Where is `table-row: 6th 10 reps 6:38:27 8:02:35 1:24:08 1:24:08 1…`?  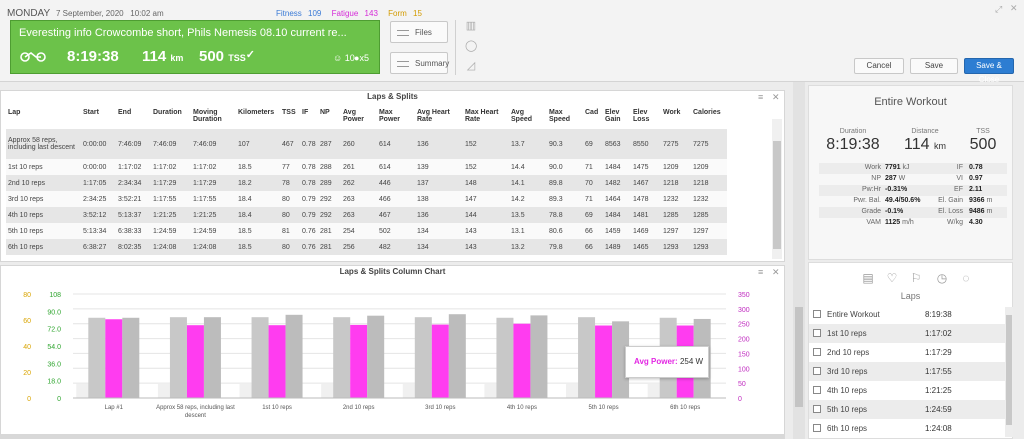 table-row: 6th 10 reps 6:38:27 8:02:35 1:24:08 1:24:08 1… is located at coordinates (366, 247).